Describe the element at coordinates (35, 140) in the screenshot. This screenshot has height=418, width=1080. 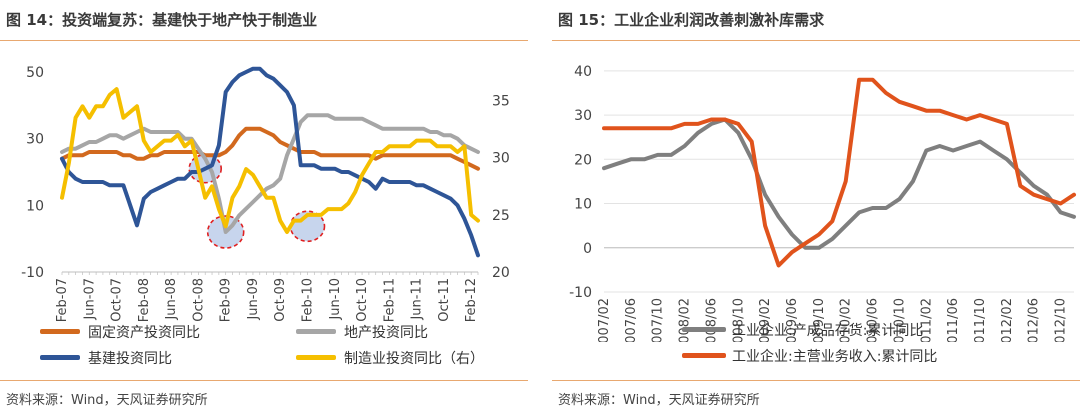
I see `y-left-tick-label: 30` at that location.